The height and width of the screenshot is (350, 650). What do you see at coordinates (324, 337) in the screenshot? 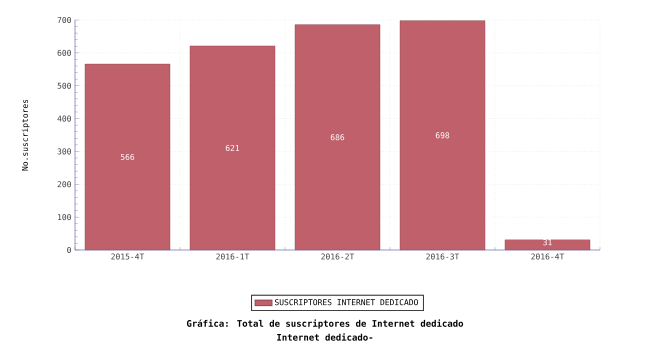
I see `text: Internet dedicado-` at bounding box center [324, 337].